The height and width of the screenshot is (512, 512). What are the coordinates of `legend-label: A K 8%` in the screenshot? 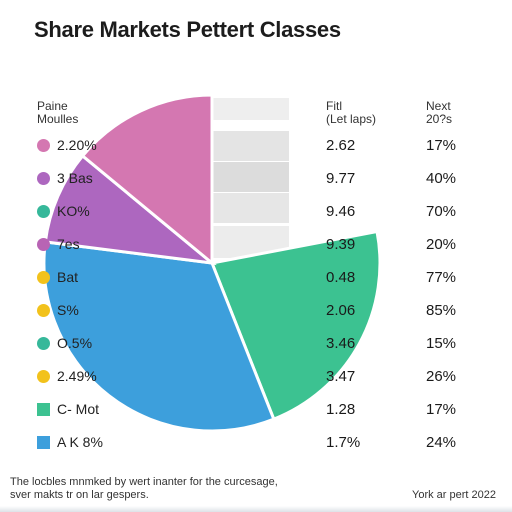 It's located at (80, 442).